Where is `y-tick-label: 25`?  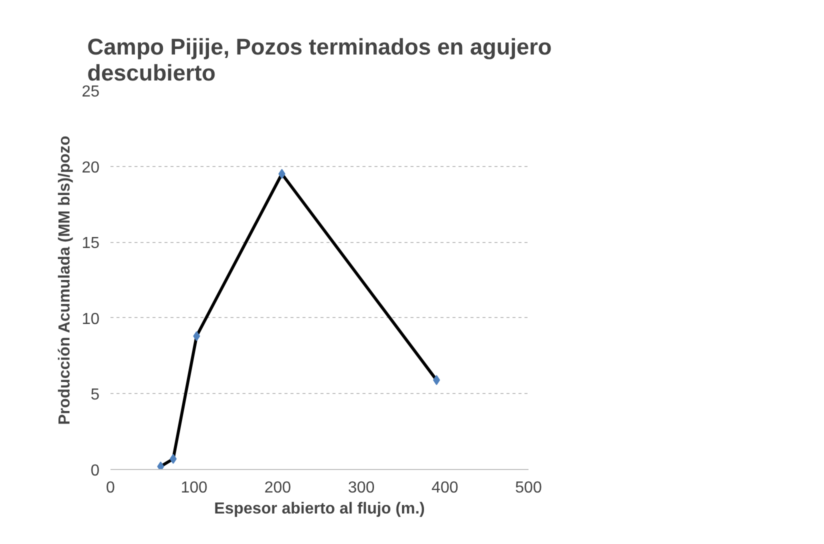
y-tick-label: 25 is located at coordinates (91, 92).